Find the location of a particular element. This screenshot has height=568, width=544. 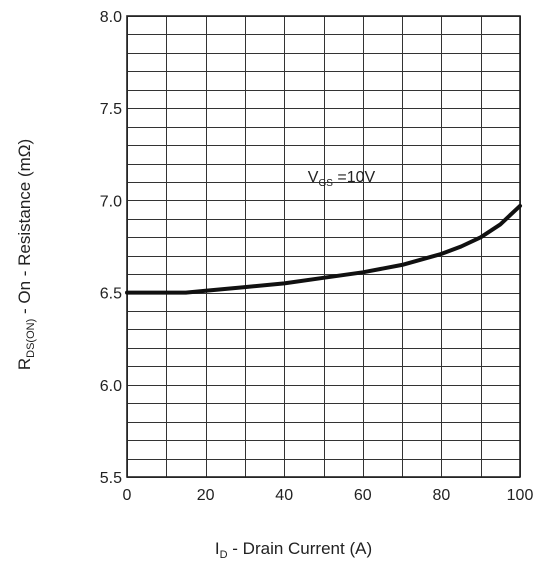

y-axis-label: RDS(ON) - On - Resistance (mΩ) is located at coordinates (26, 254).